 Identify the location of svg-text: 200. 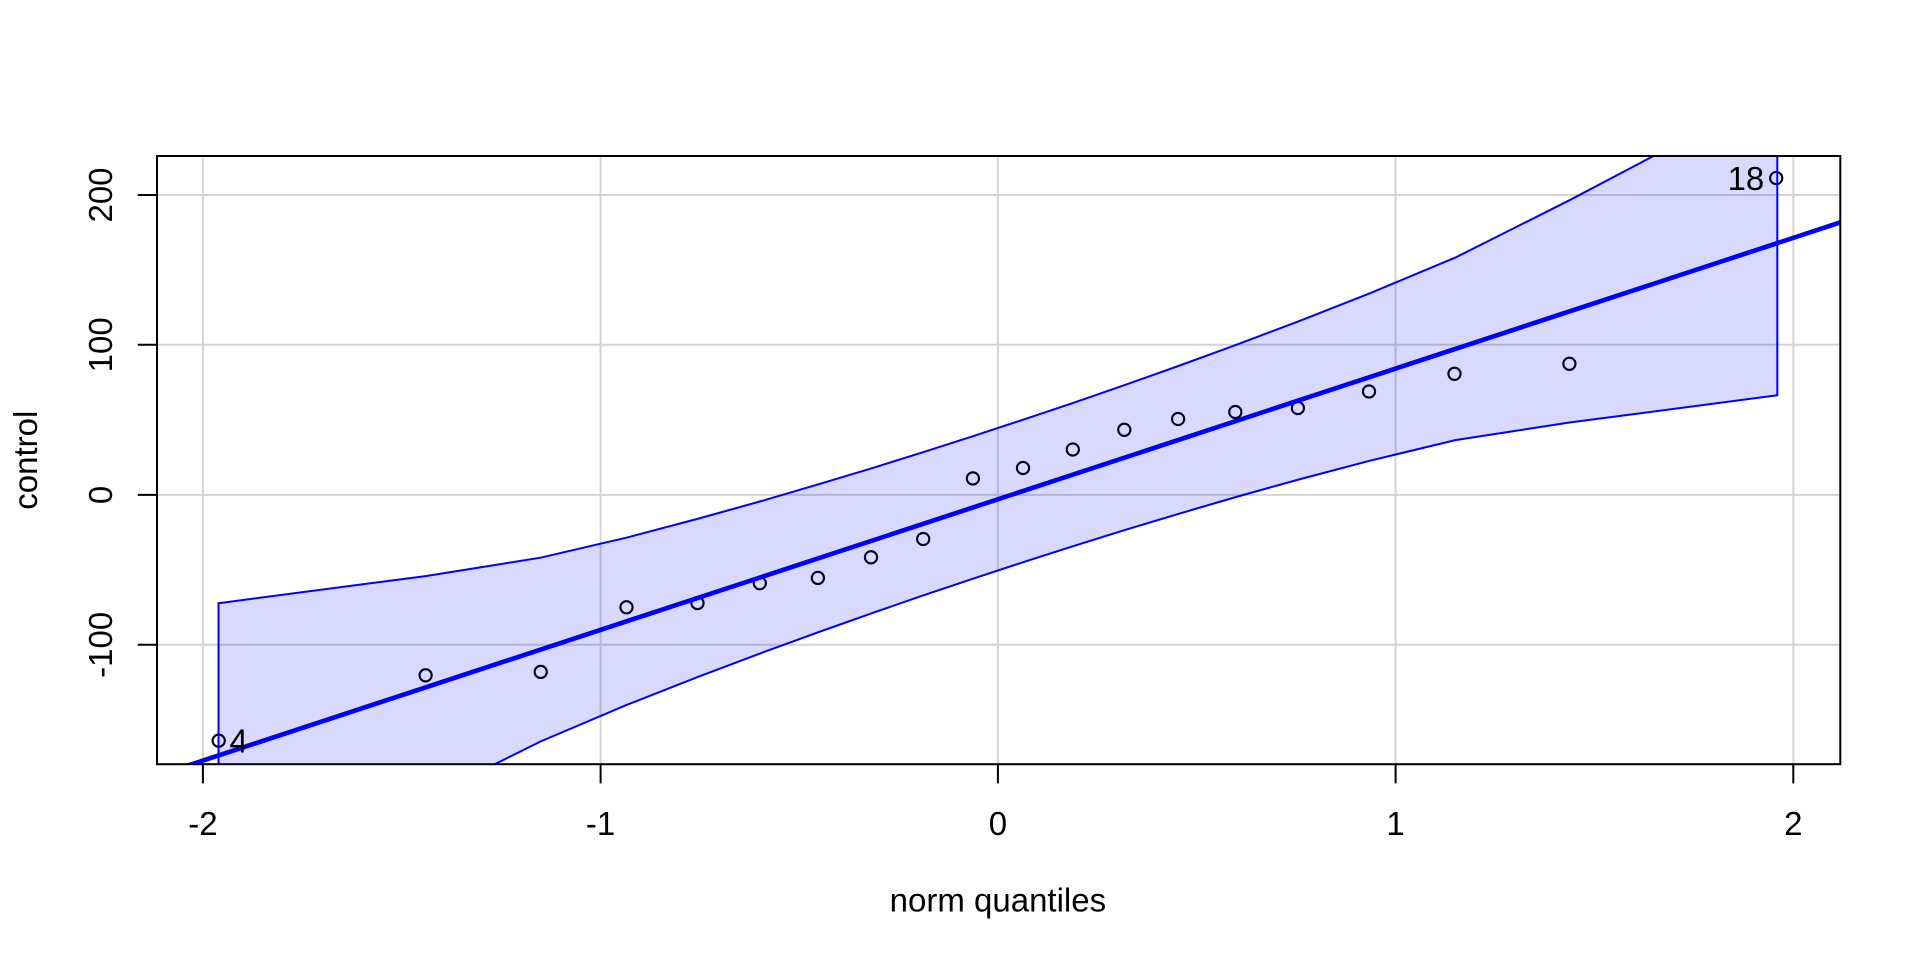
(100, 194).